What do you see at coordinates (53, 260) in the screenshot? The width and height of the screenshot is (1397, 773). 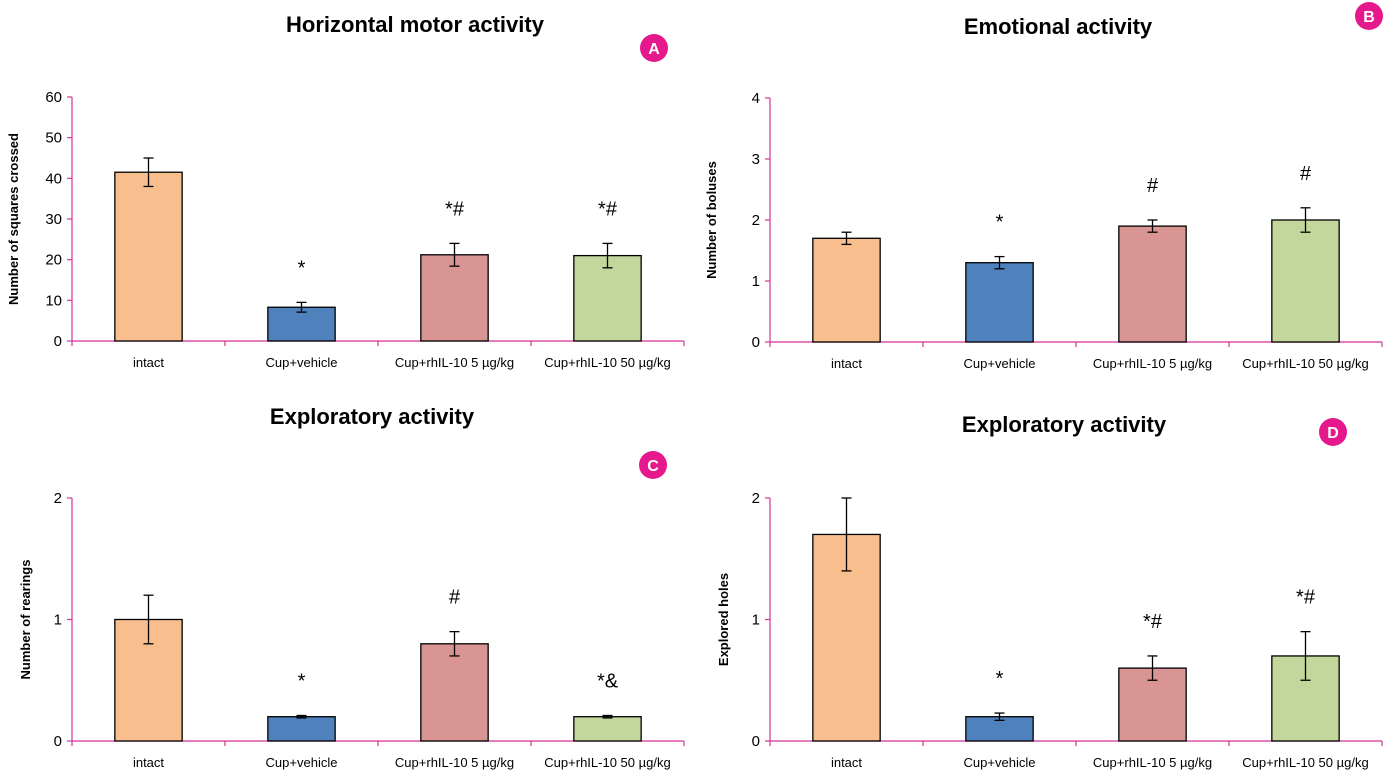 I see `y-tick-label: 20` at bounding box center [53, 260].